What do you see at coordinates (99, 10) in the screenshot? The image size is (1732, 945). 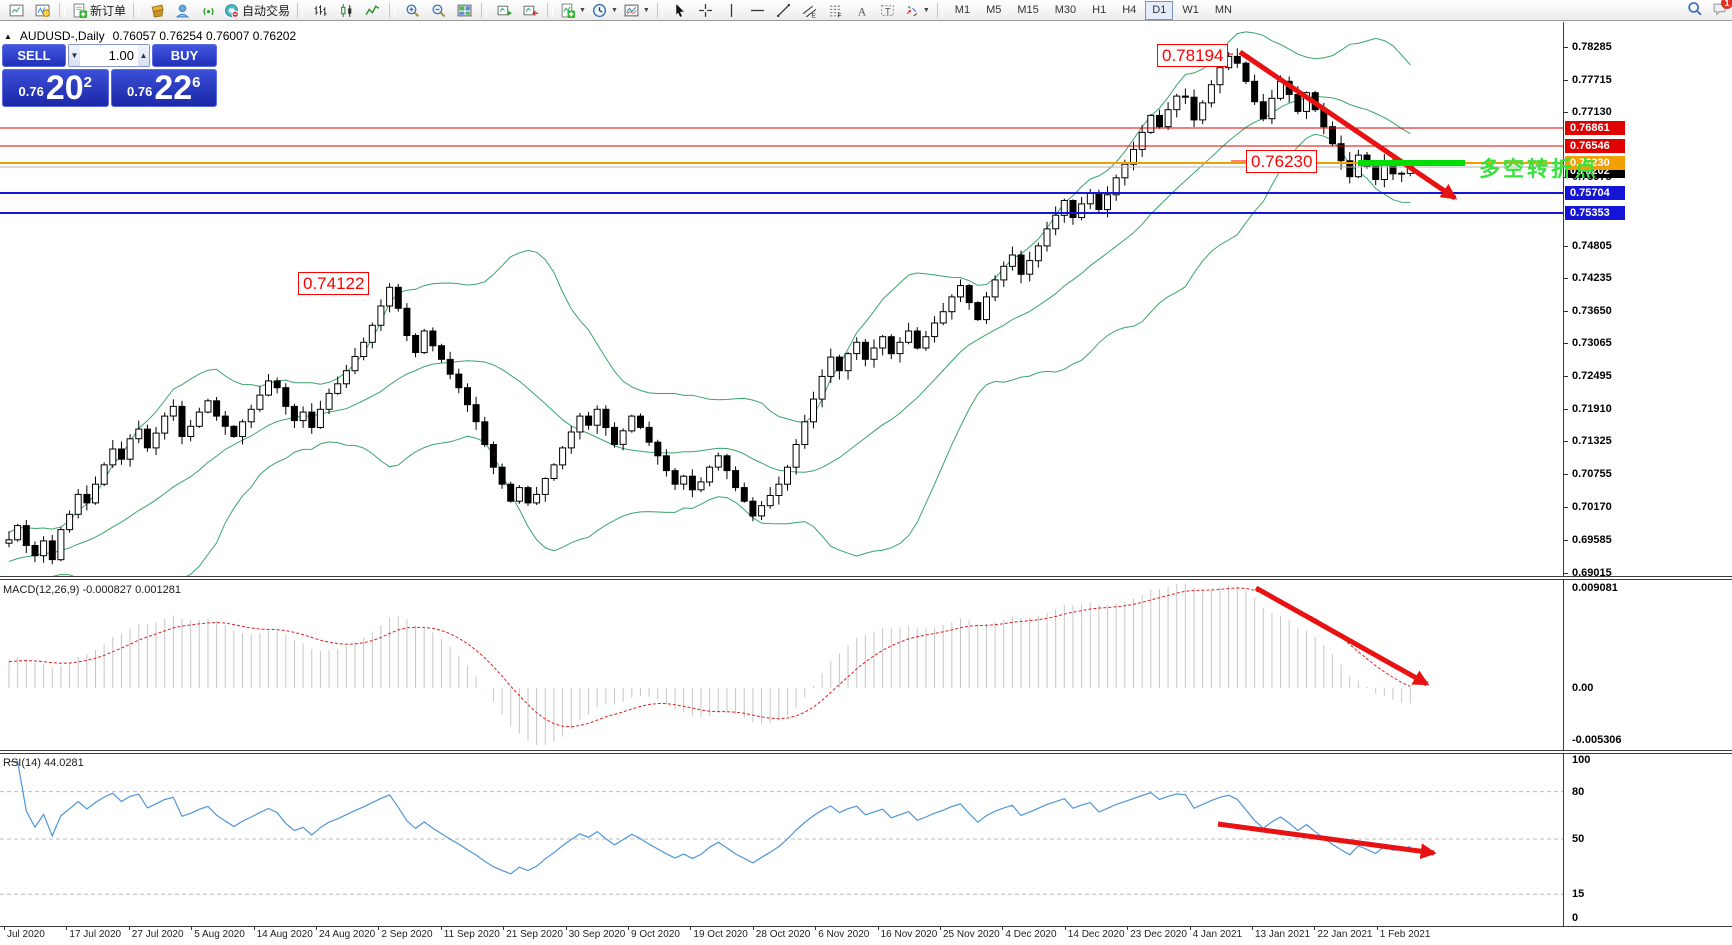 I see `new-order-button: 新订单` at bounding box center [99, 10].